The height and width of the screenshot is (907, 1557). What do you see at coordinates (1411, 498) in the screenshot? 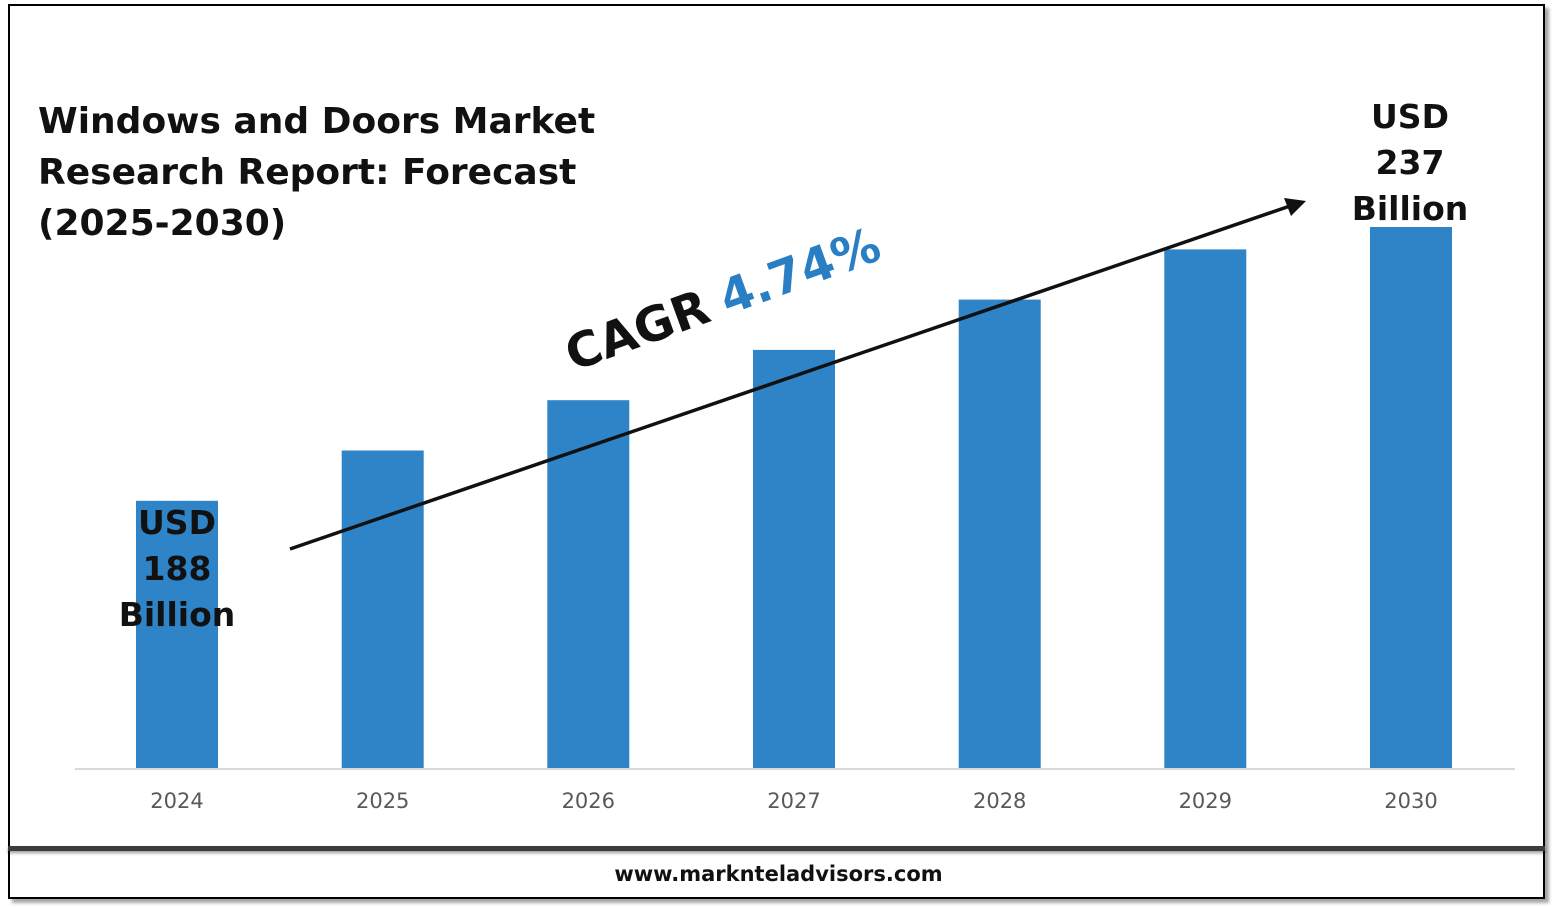
I see `bar-2030` at bounding box center [1411, 498].